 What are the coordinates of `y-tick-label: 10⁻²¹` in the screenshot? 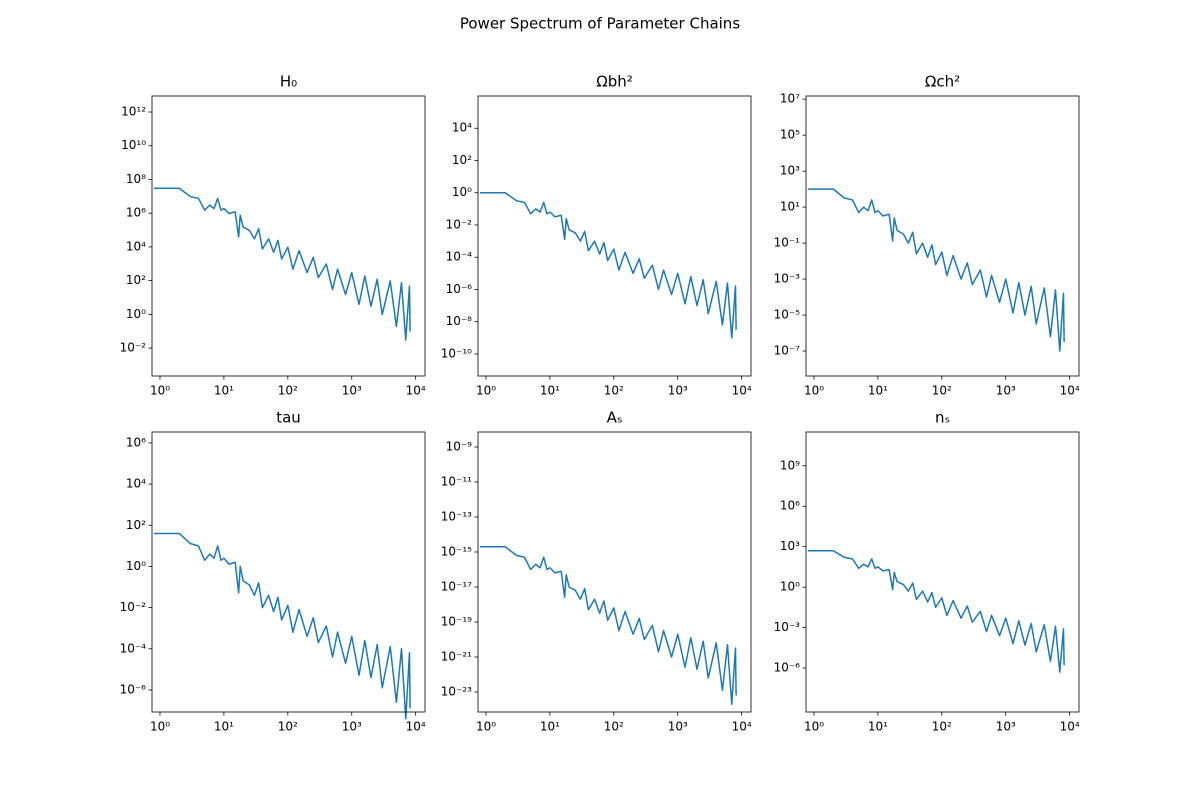 It's located at (456, 657).